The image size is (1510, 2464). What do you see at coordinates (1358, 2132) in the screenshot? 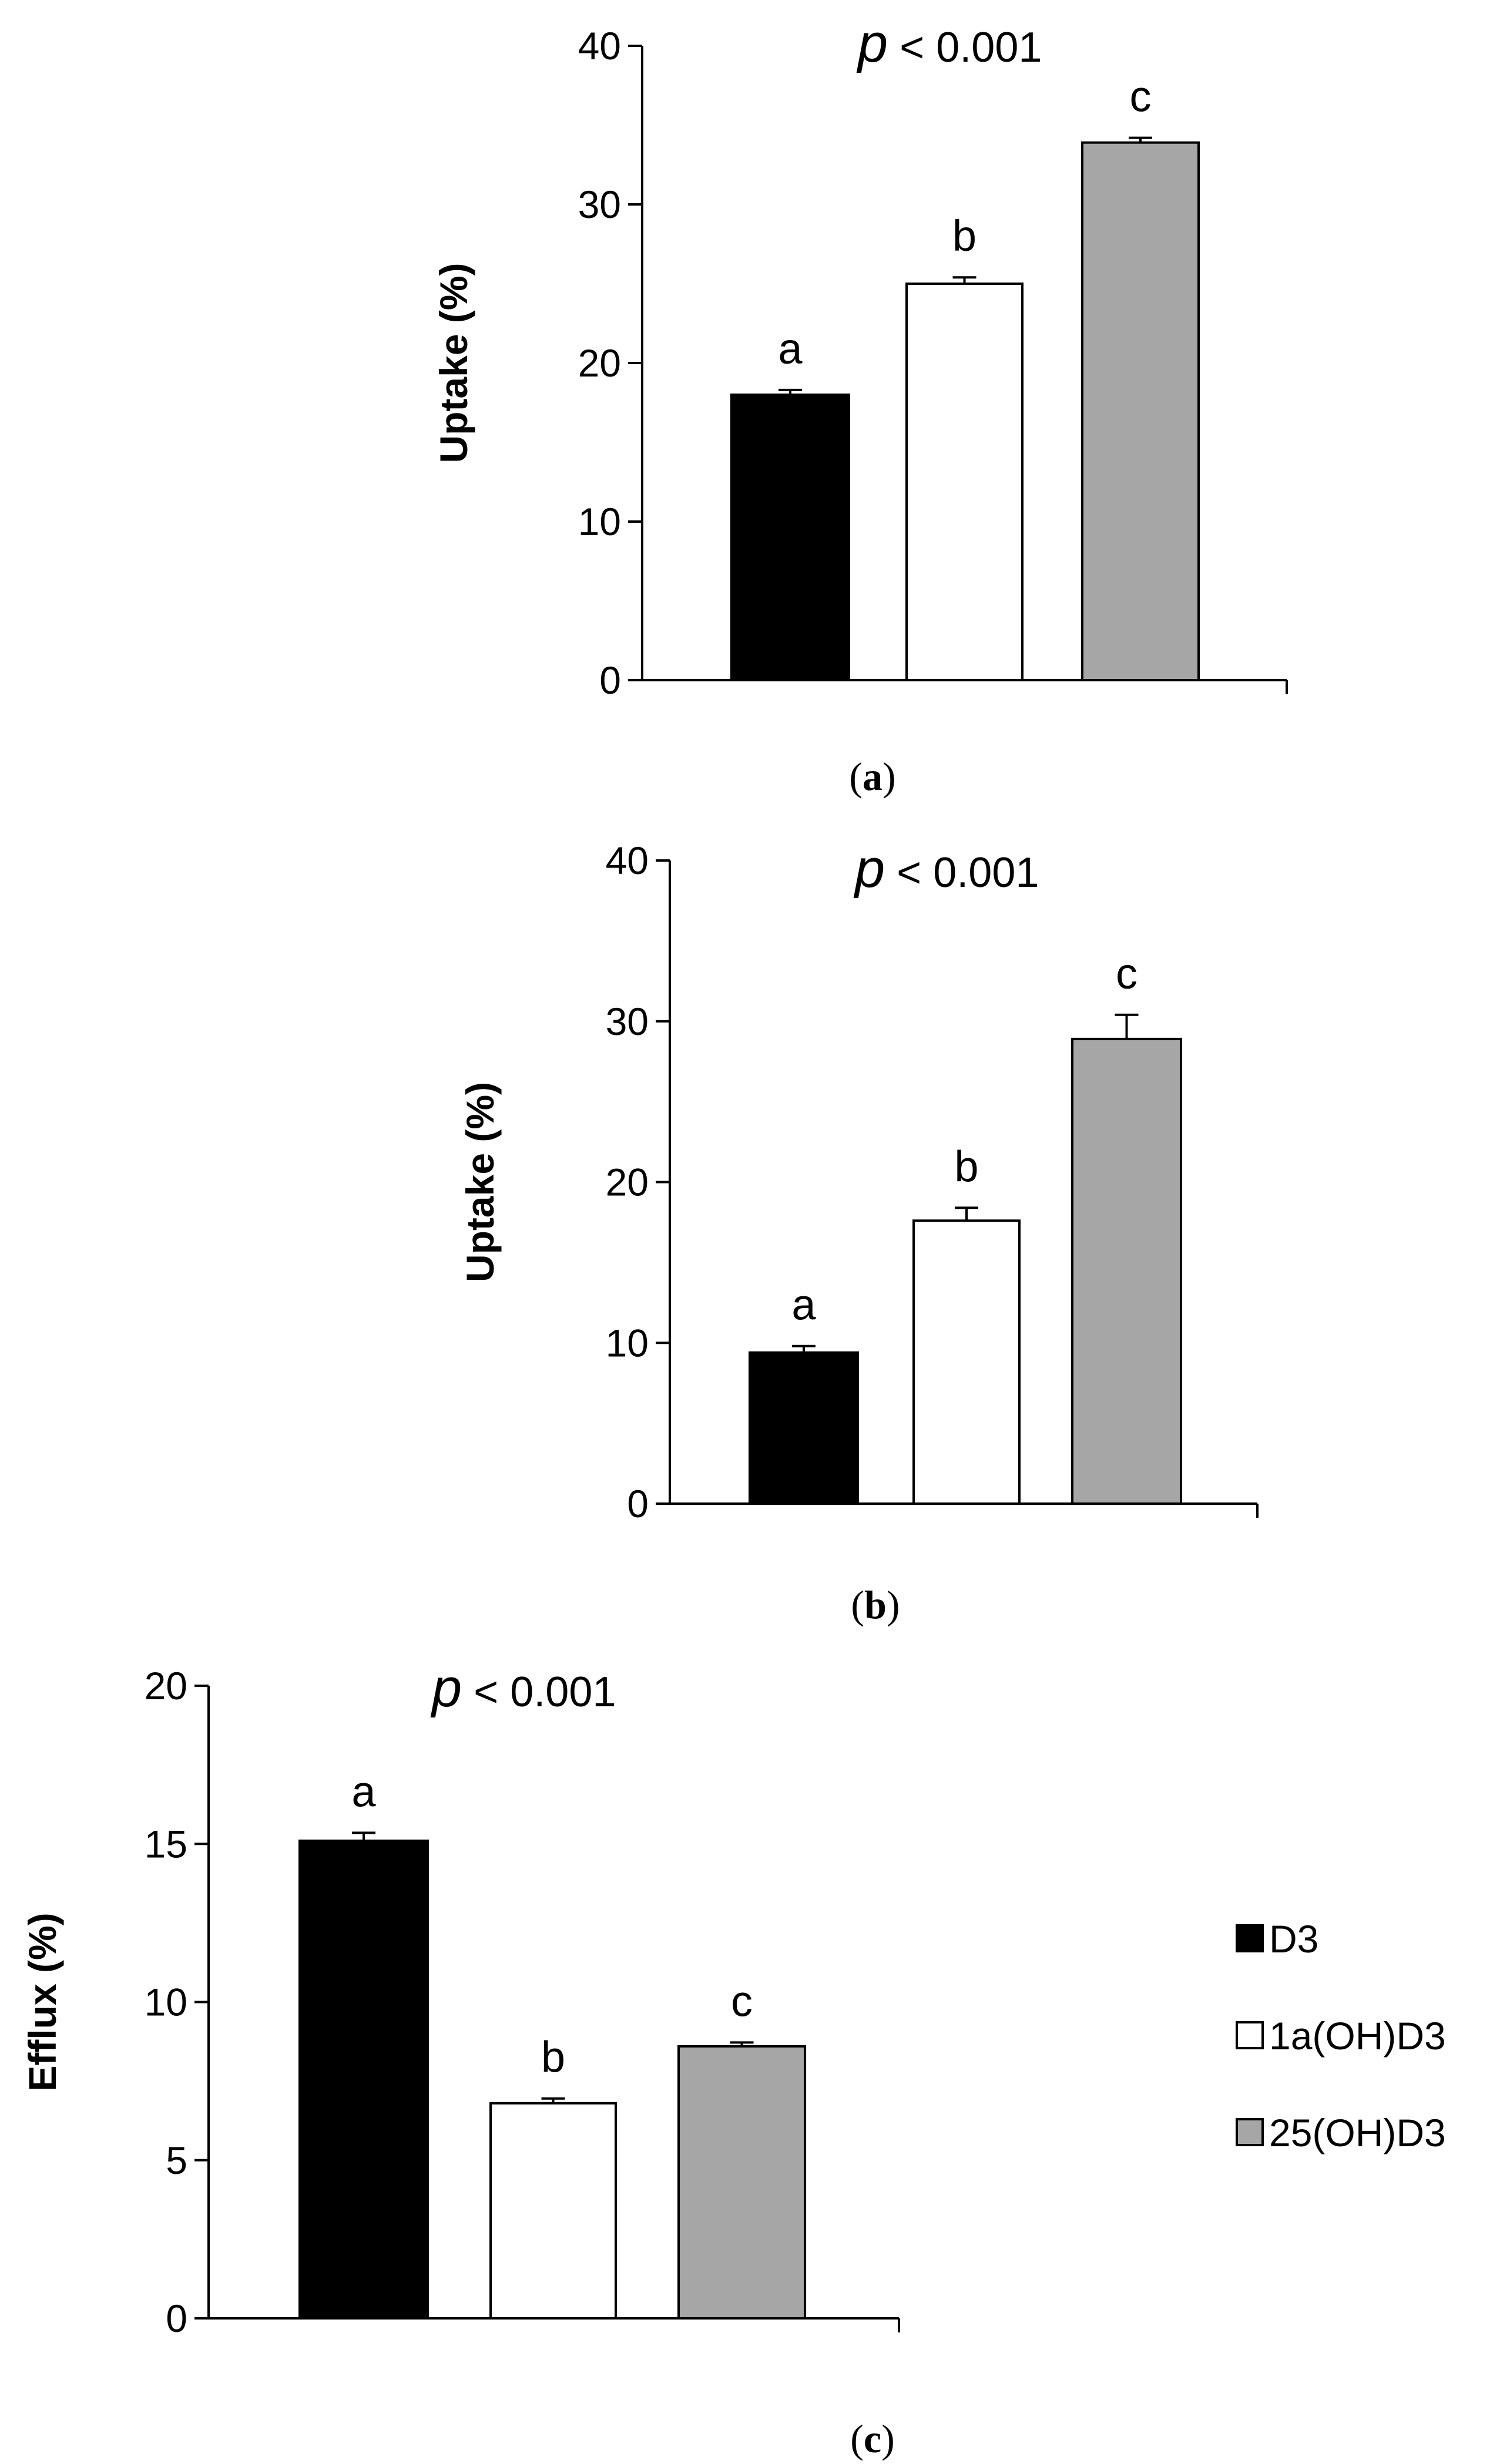
I see `legend-label: 25(OH)D3` at bounding box center [1358, 2132].